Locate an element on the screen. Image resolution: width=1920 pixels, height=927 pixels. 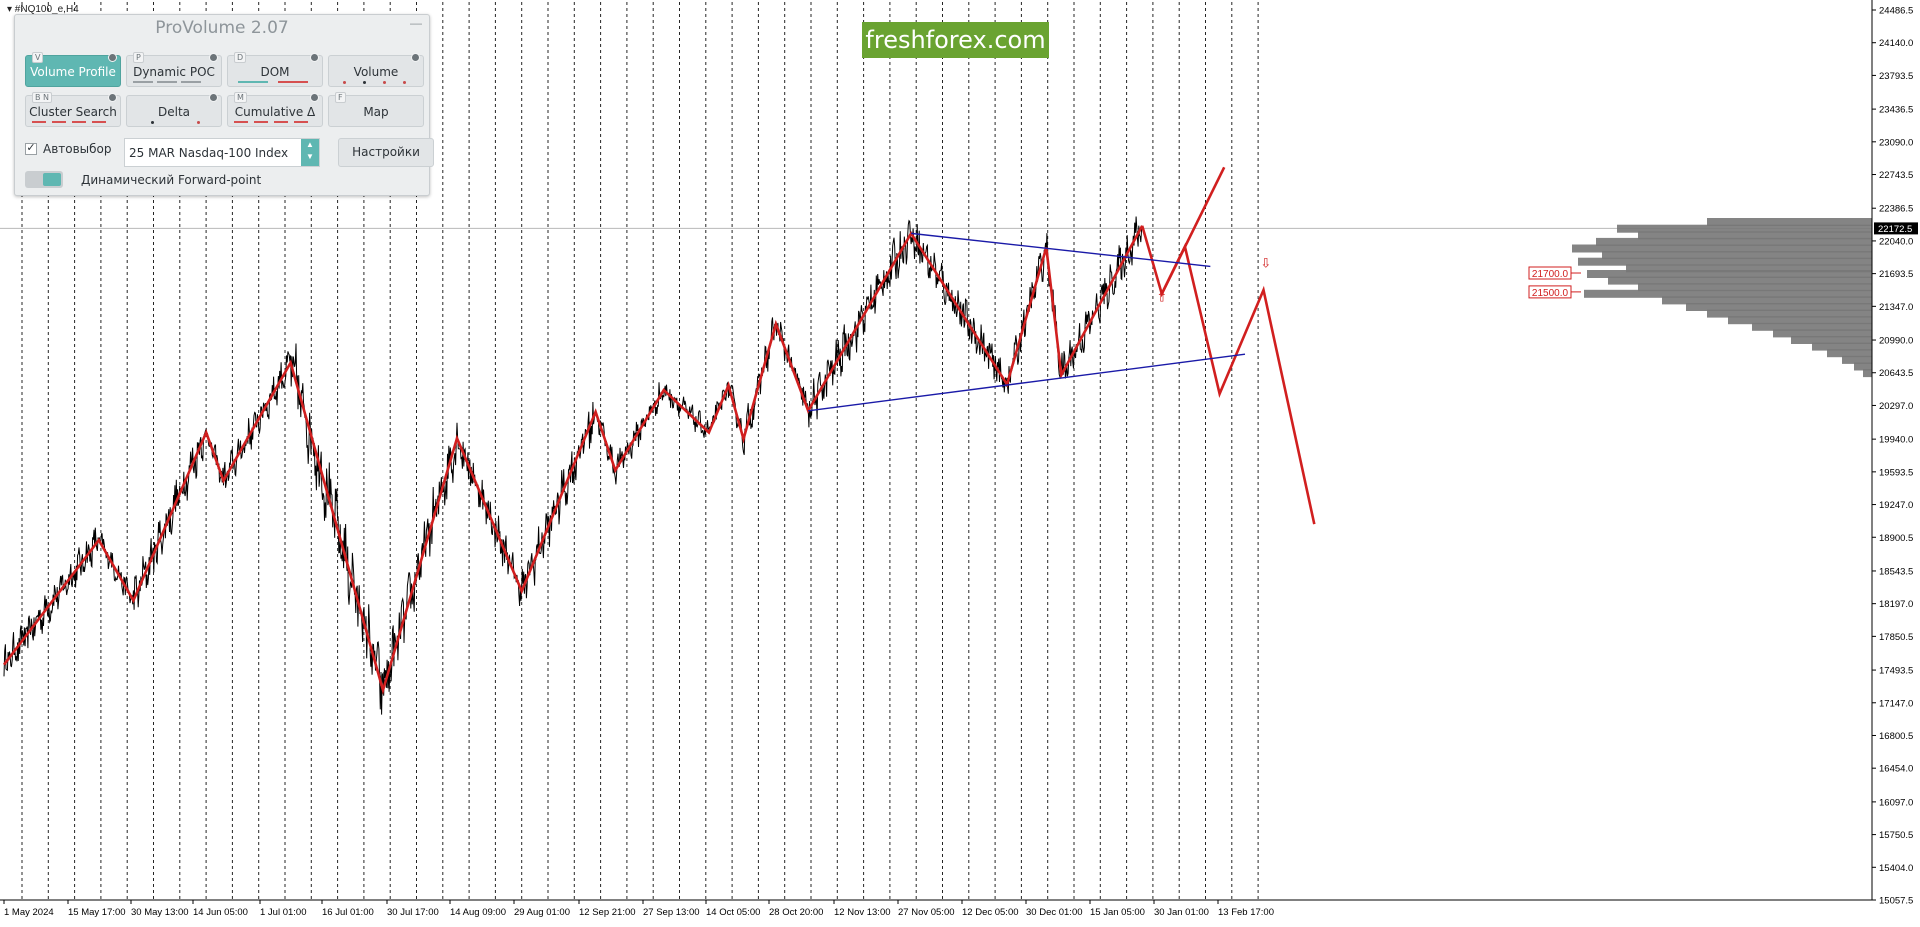
x-tick-label: 30 Jul 17:00 is located at coordinates (413, 912).